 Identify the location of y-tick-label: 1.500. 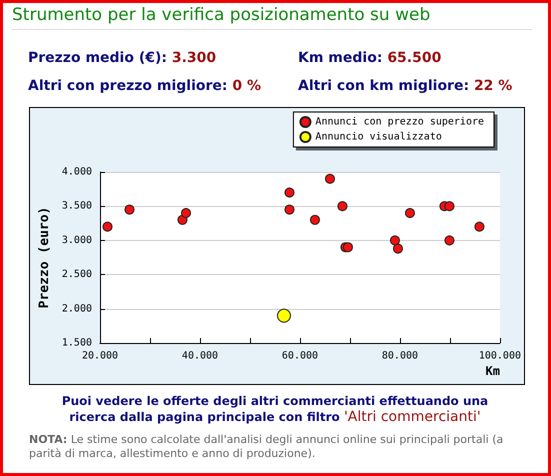
(77, 343).